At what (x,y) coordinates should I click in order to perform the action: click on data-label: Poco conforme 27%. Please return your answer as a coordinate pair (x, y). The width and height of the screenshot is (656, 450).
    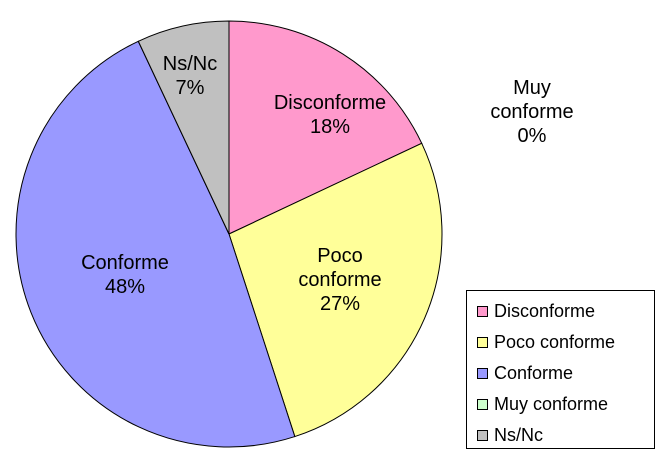
    Looking at the image, I should click on (340, 280).